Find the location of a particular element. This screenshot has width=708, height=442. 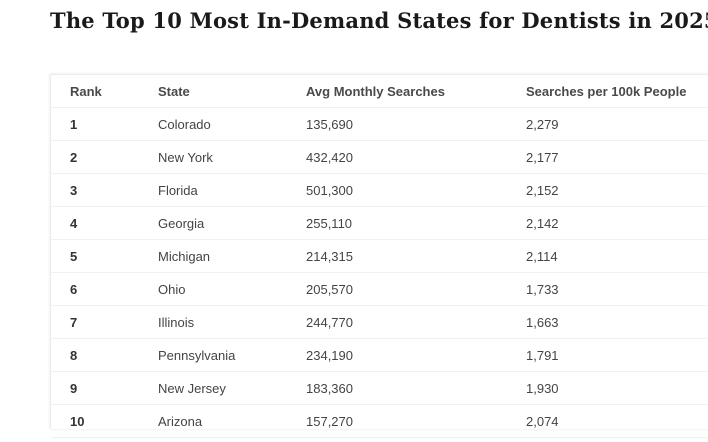

rank-cell: 9 is located at coordinates (104, 388).